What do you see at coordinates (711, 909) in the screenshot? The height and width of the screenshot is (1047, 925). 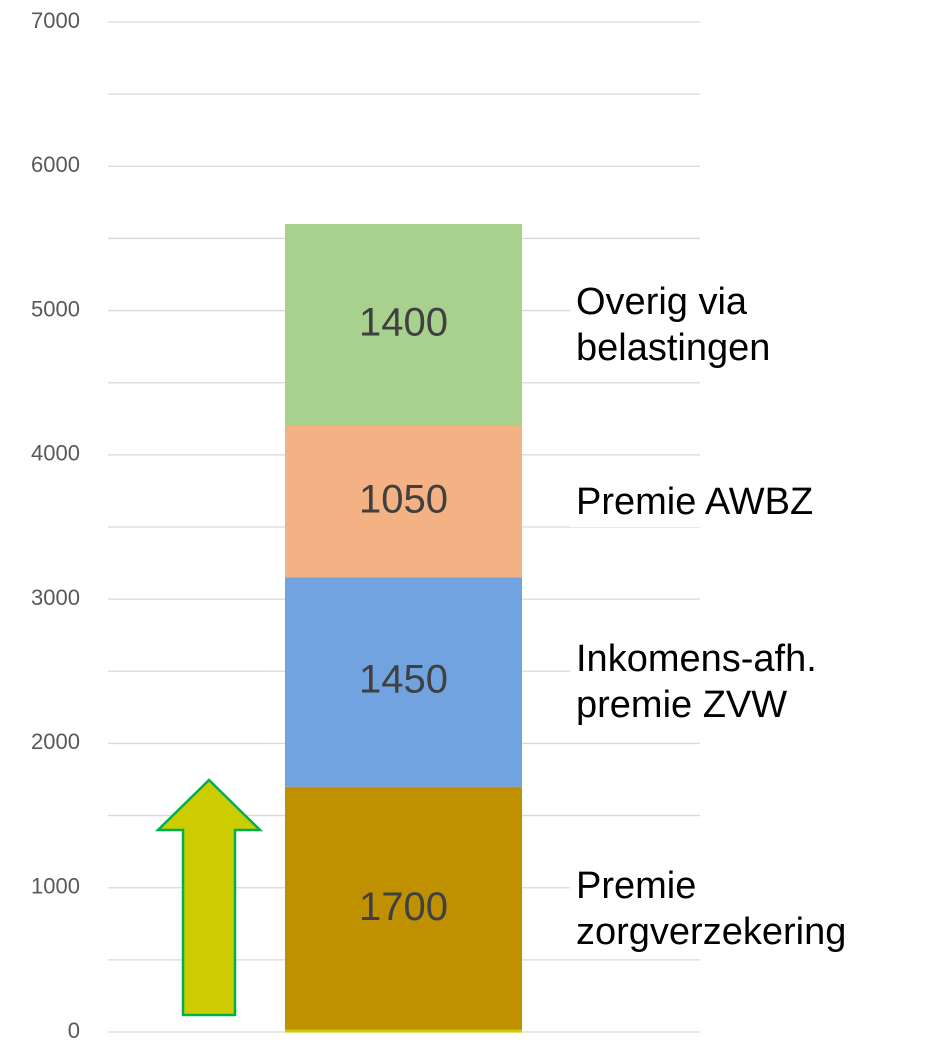 I see `series-label: Premie zorgverzekering` at bounding box center [711, 909].